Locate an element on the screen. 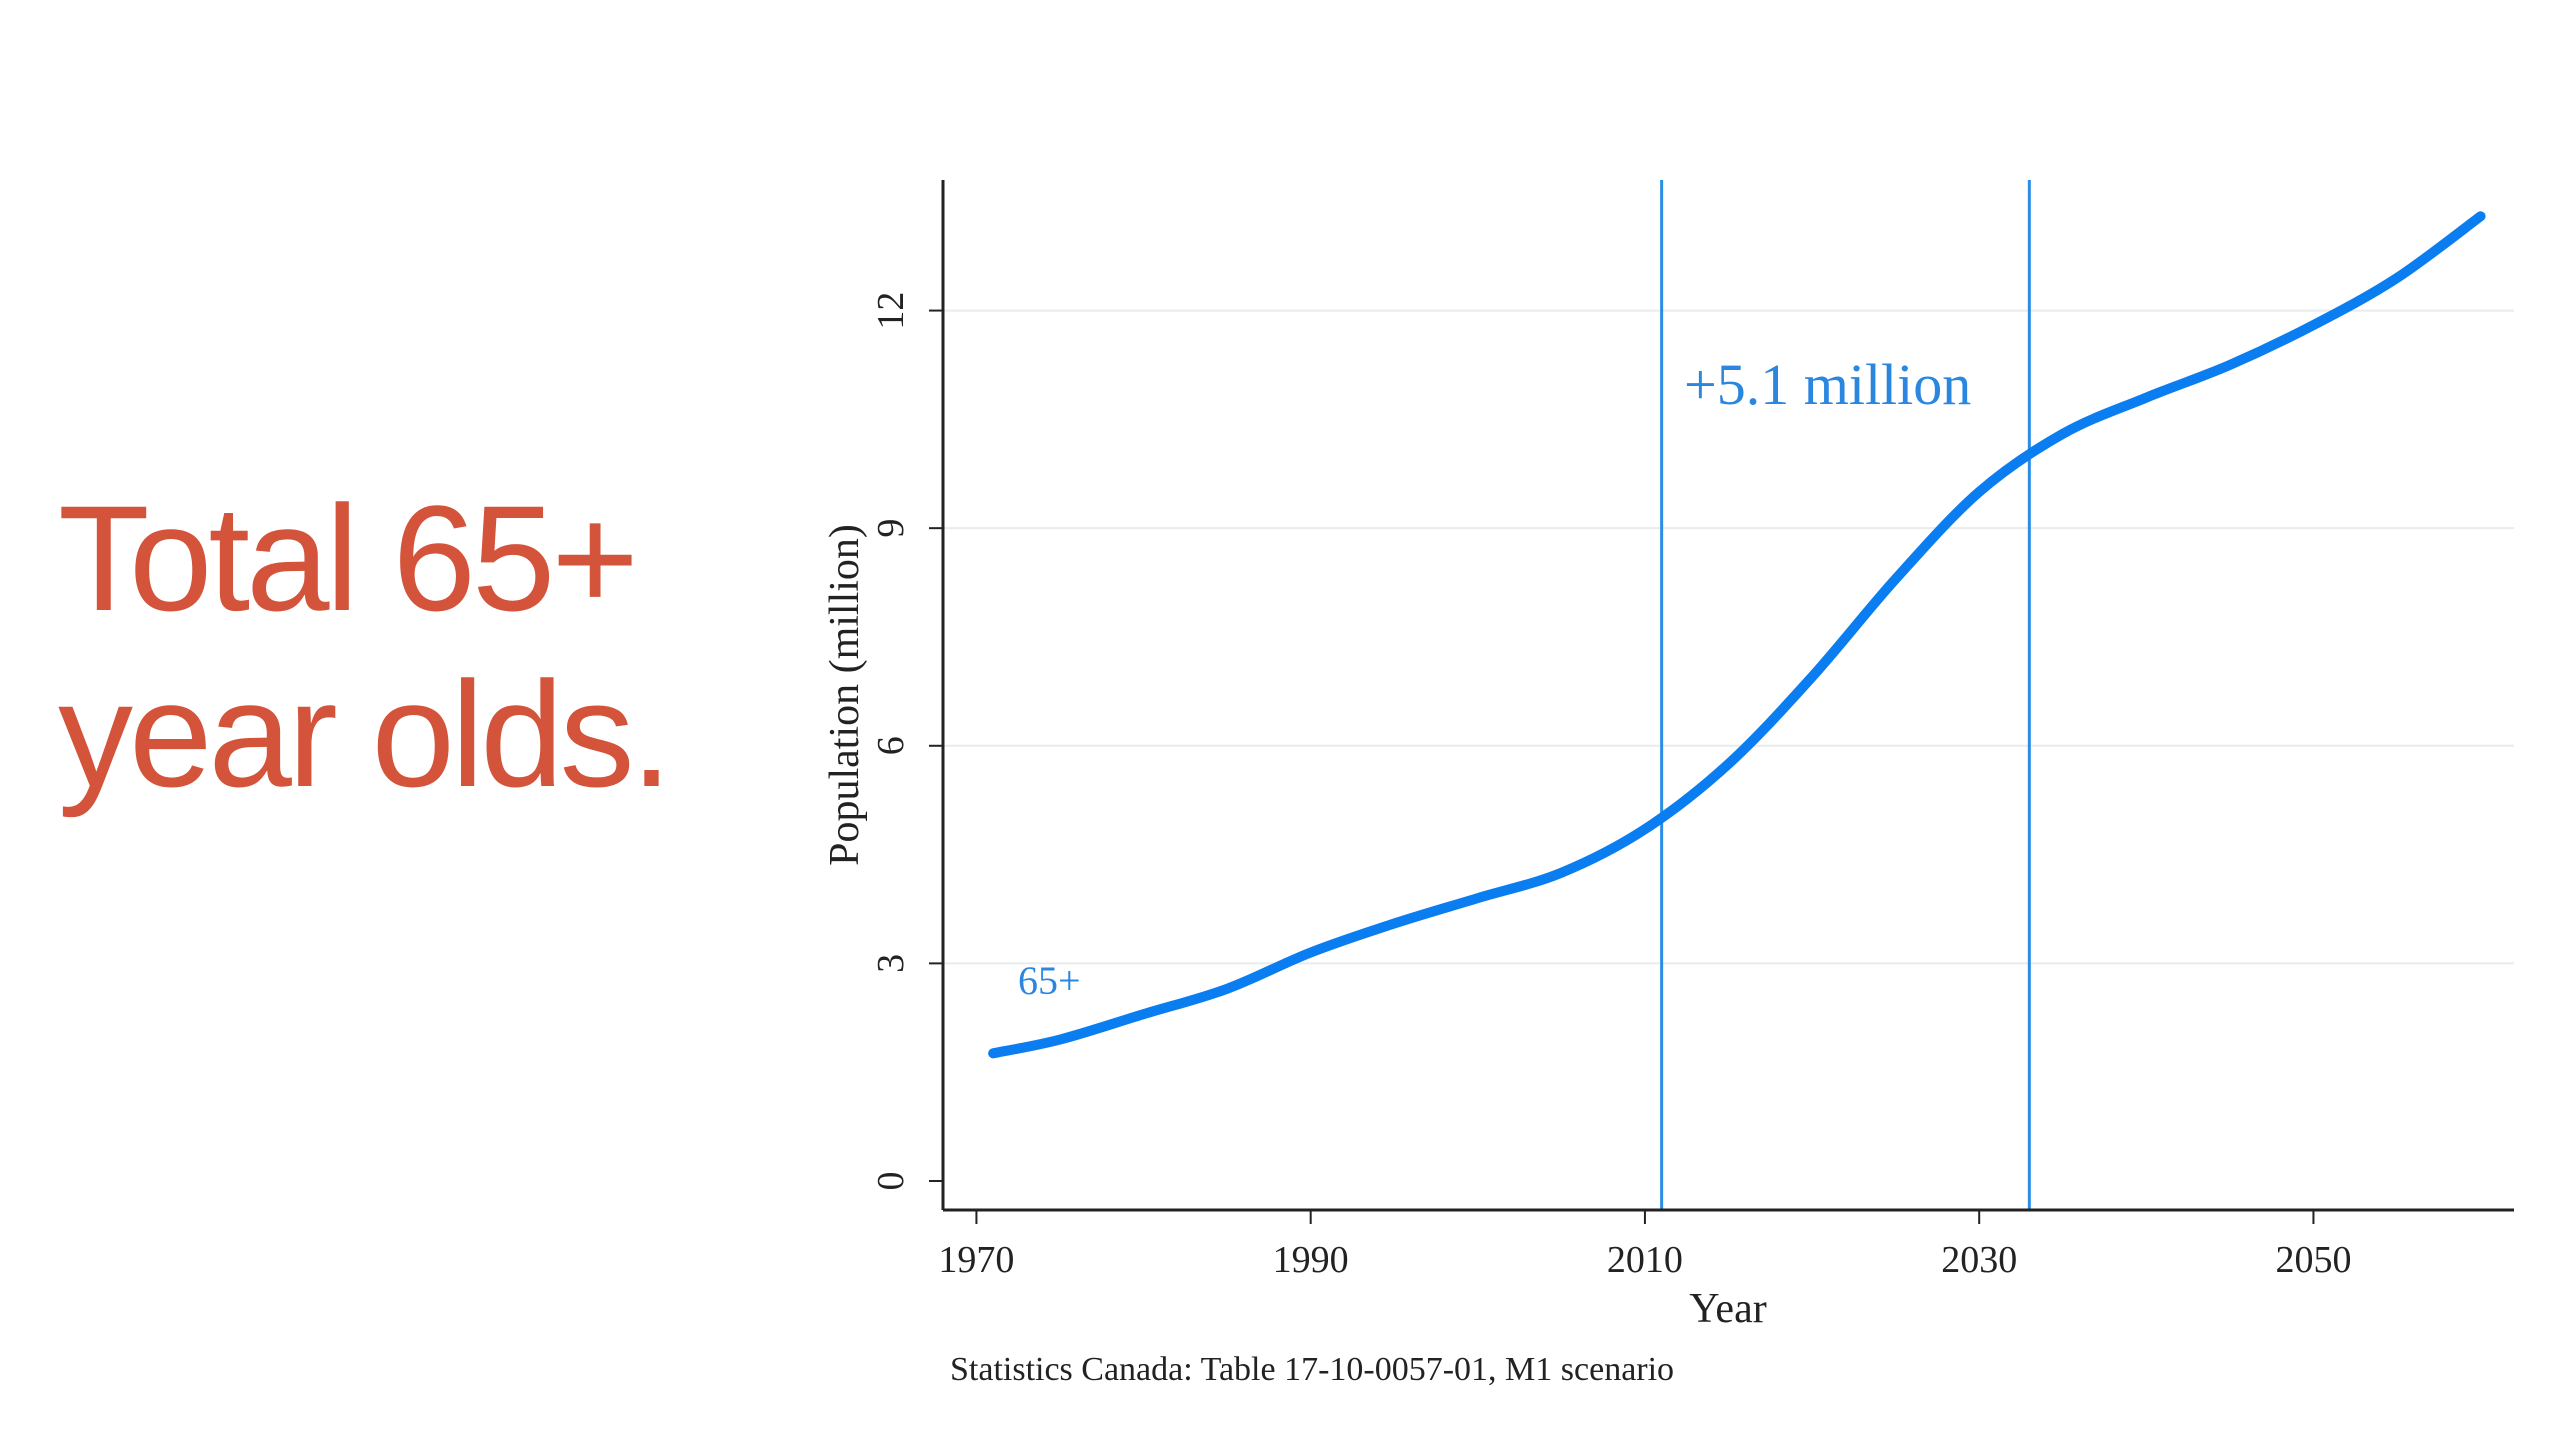  y-tick-label-9: 9 is located at coordinates (891, 528).